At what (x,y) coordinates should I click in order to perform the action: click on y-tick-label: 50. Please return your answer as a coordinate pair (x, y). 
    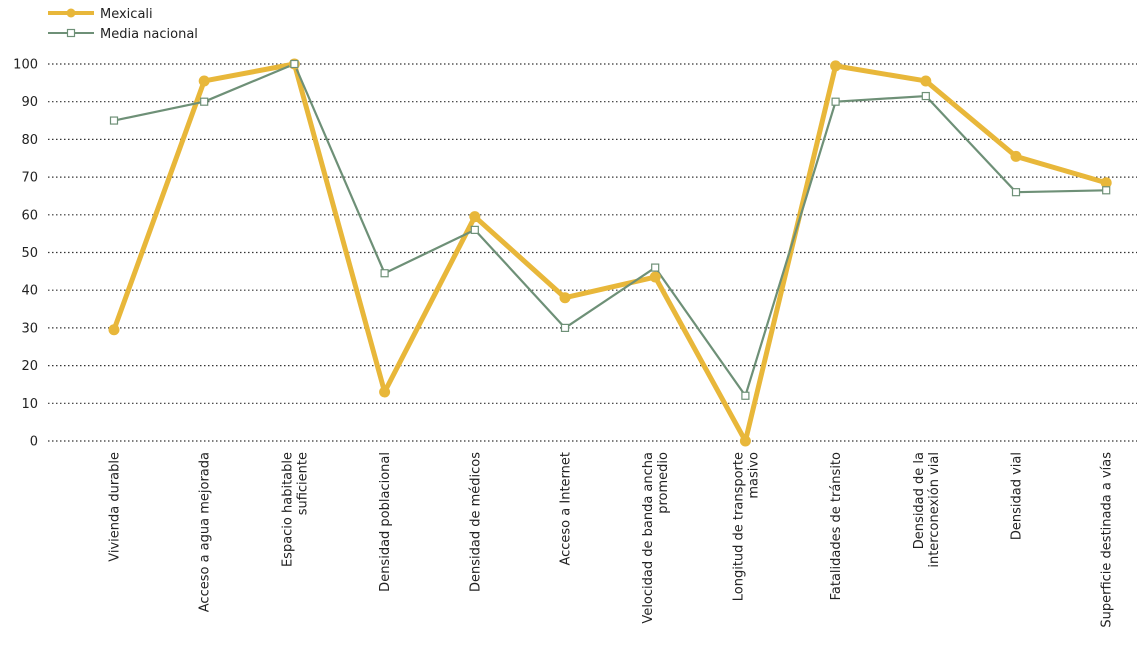
    Looking at the image, I should click on (29, 253).